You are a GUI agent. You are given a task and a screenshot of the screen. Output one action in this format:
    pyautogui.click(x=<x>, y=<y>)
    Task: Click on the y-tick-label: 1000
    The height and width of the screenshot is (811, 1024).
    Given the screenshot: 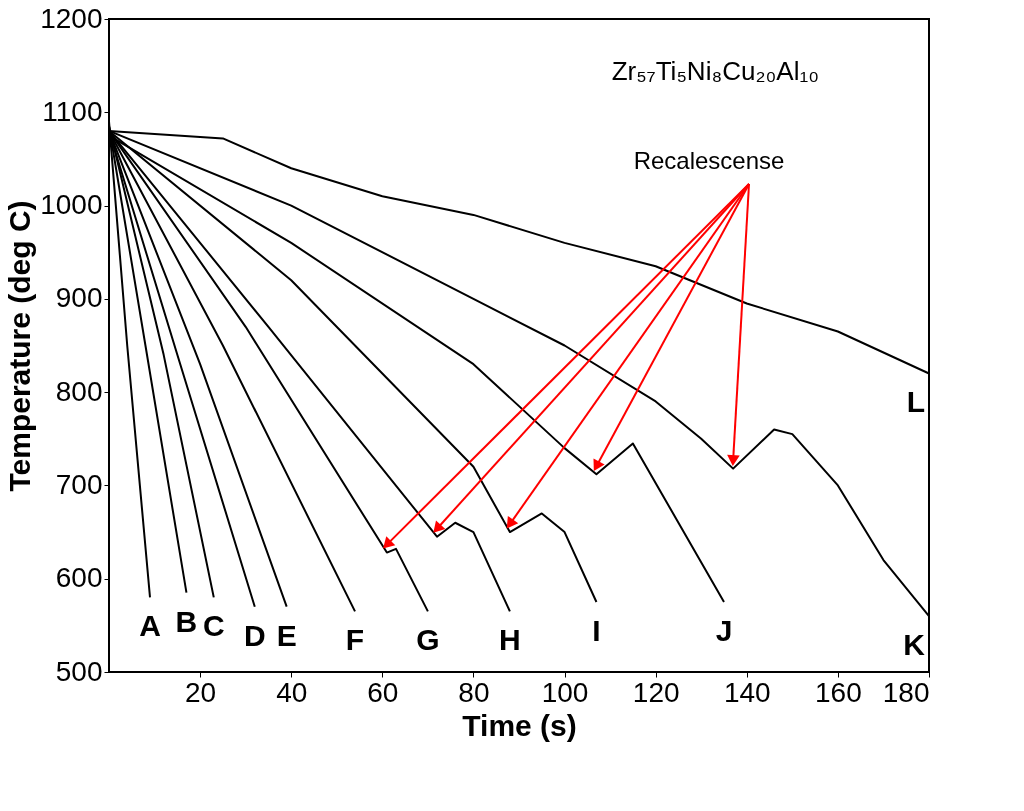 What is the action you would take?
    pyautogui.click(x=71, y=205)
    